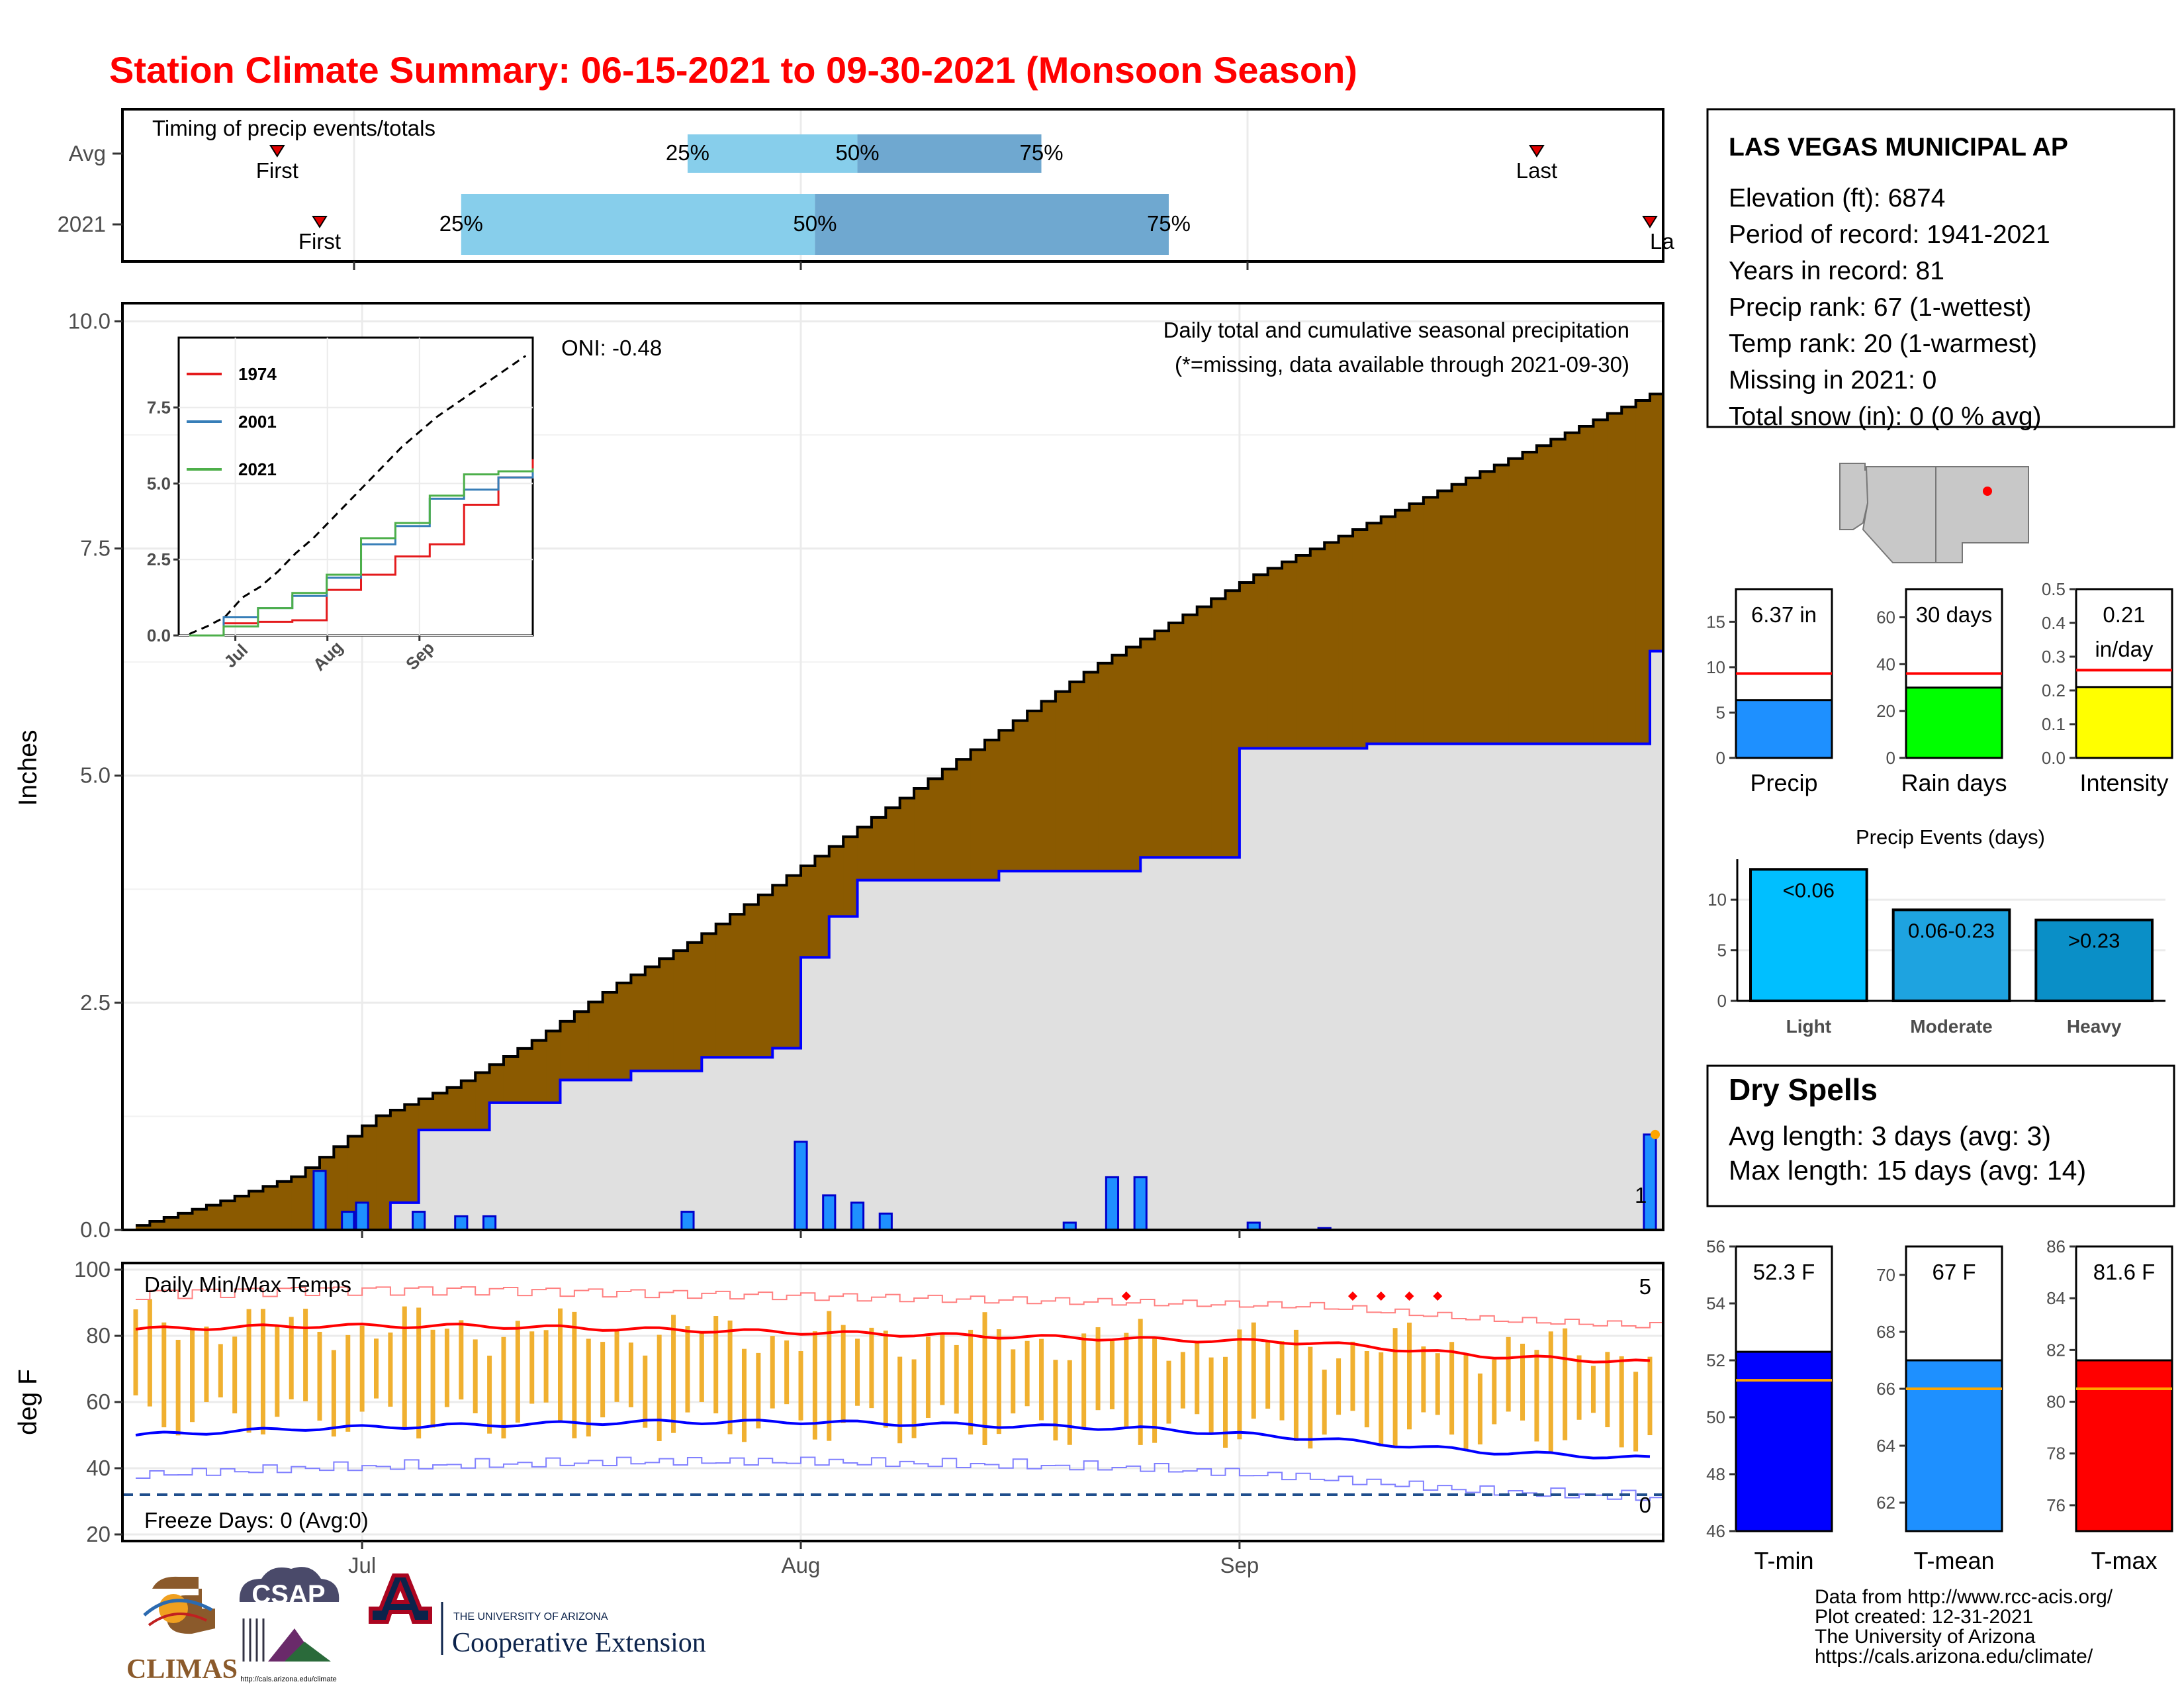  I want to click on ua-small-text: THE UNIVERSITY OF ARIZONA, so click(530, 1616).